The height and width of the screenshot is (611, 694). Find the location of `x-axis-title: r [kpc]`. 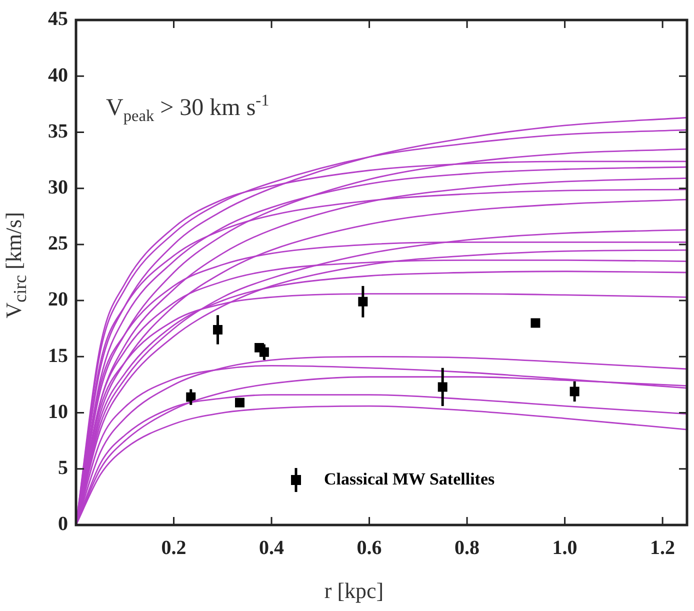

x-axis-title: r [kpc] is located at coordinates (354, 591).